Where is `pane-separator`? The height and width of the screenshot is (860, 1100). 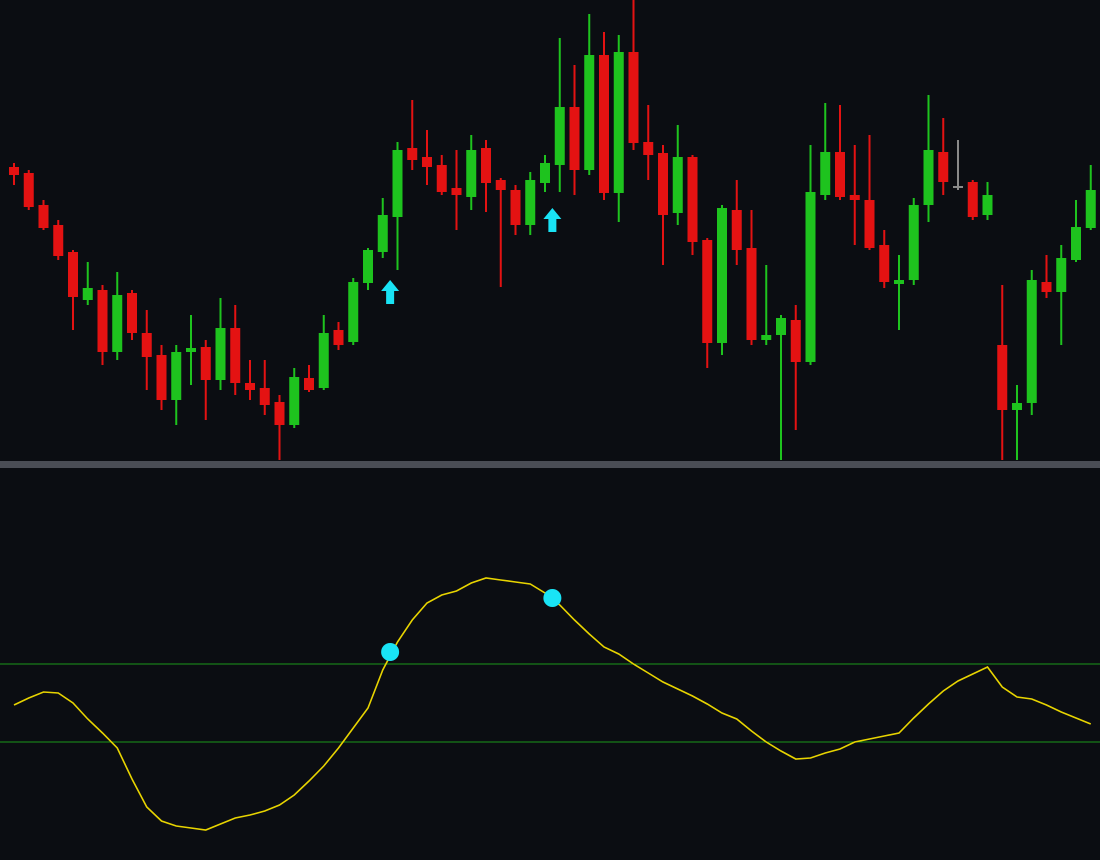
pane-separator is located at coordinates (550, 464).